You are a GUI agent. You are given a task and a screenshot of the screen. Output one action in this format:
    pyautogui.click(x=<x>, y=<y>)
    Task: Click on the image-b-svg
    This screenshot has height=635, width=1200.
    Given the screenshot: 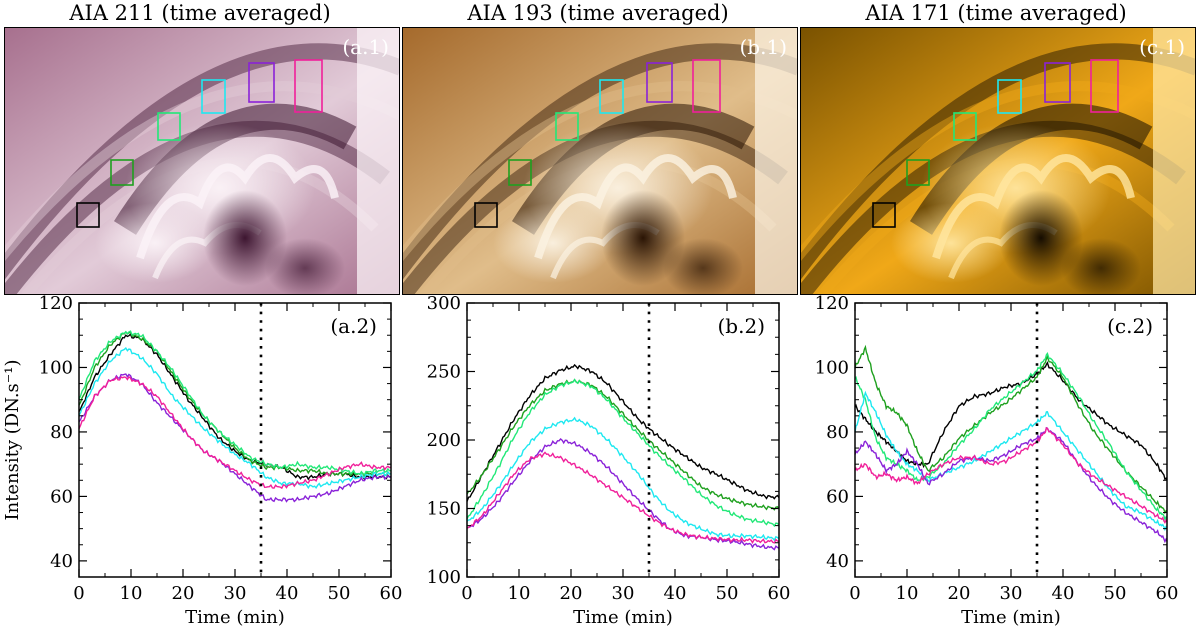 What is the action you would take?
    pyautogui.click(x=600, y=161)
    